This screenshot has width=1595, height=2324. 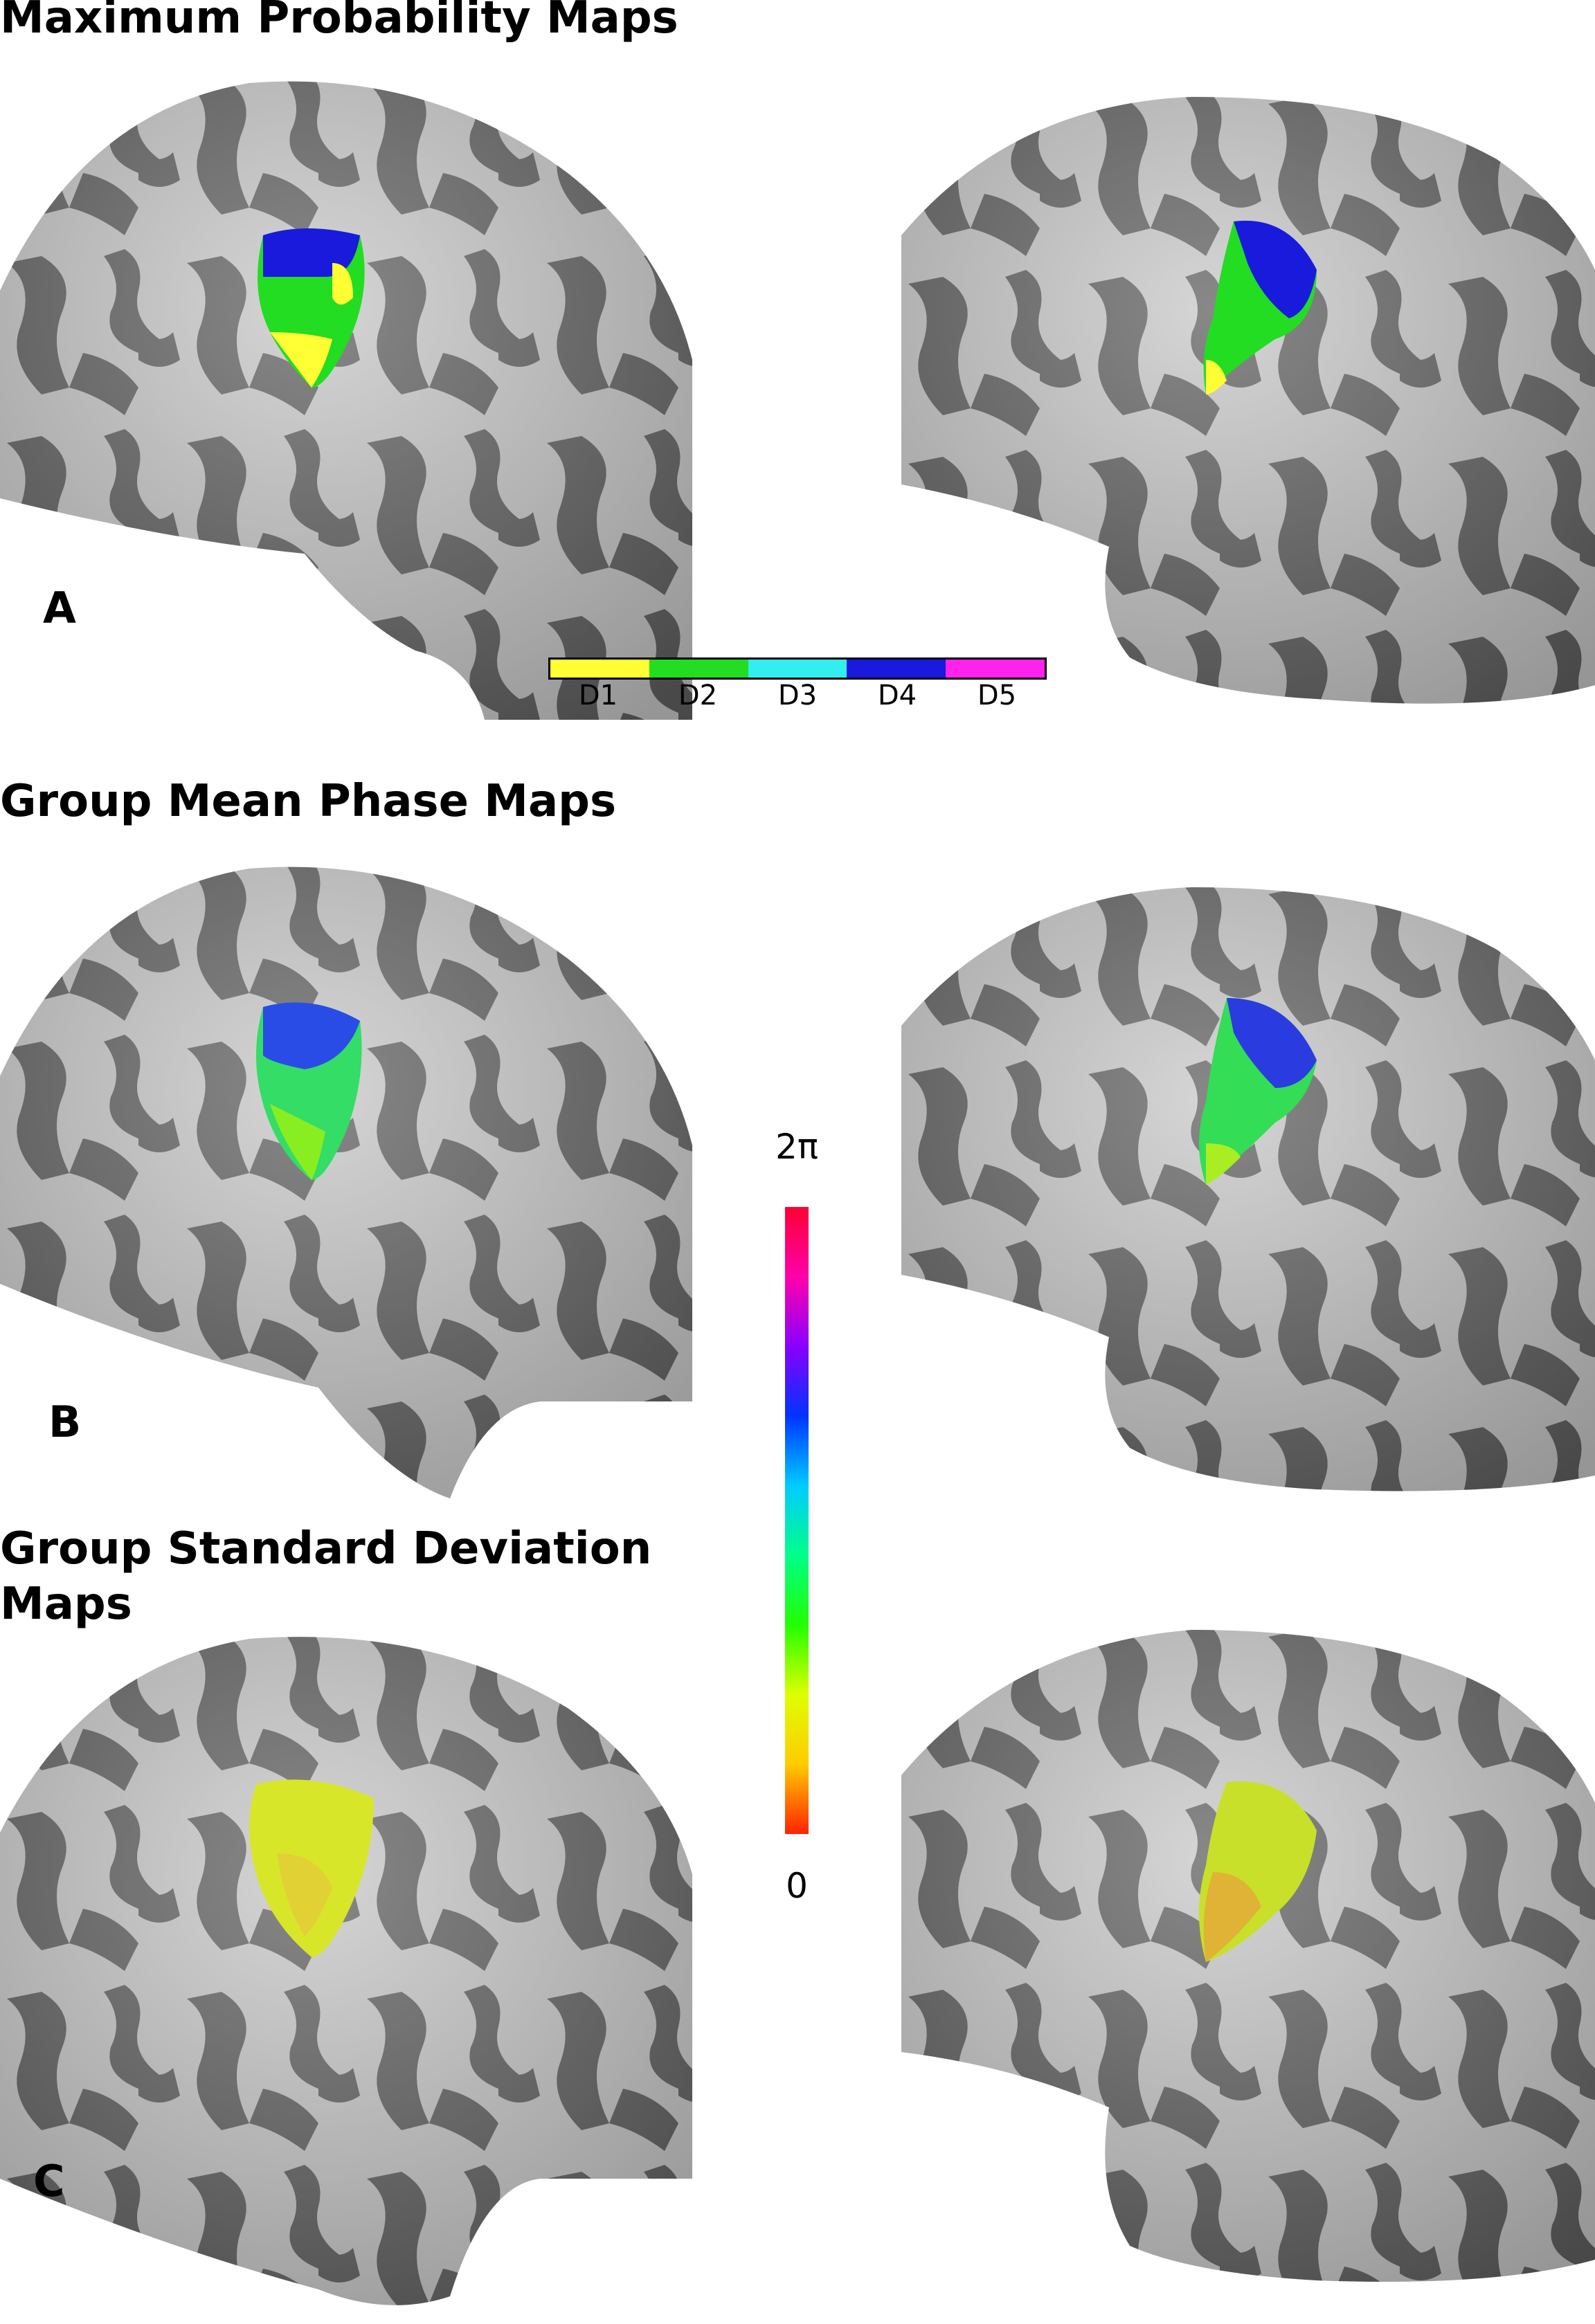 I want to click on sd-map-patch-right-c, so click(x=1258, y=1871).